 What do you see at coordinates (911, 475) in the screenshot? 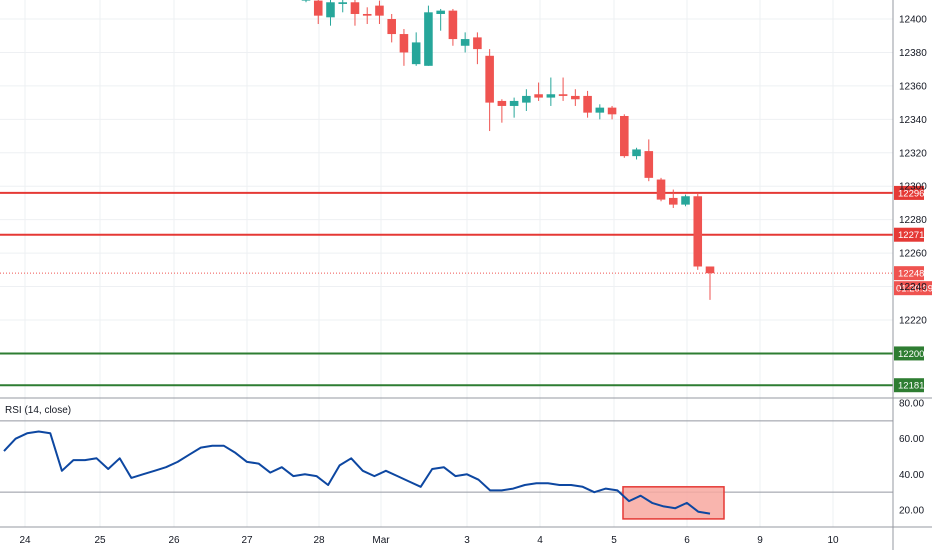
I see `rsi-tick-label: 40.00` at bounding box center [911, 475].